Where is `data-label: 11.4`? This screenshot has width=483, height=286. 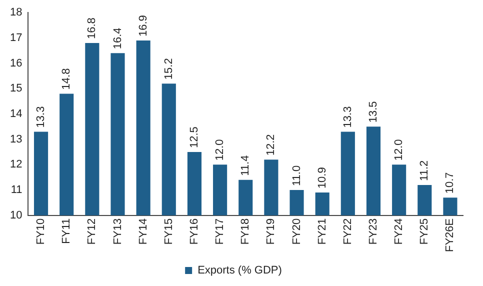
data-label: 11.4 is located at coordinates (246, 165).